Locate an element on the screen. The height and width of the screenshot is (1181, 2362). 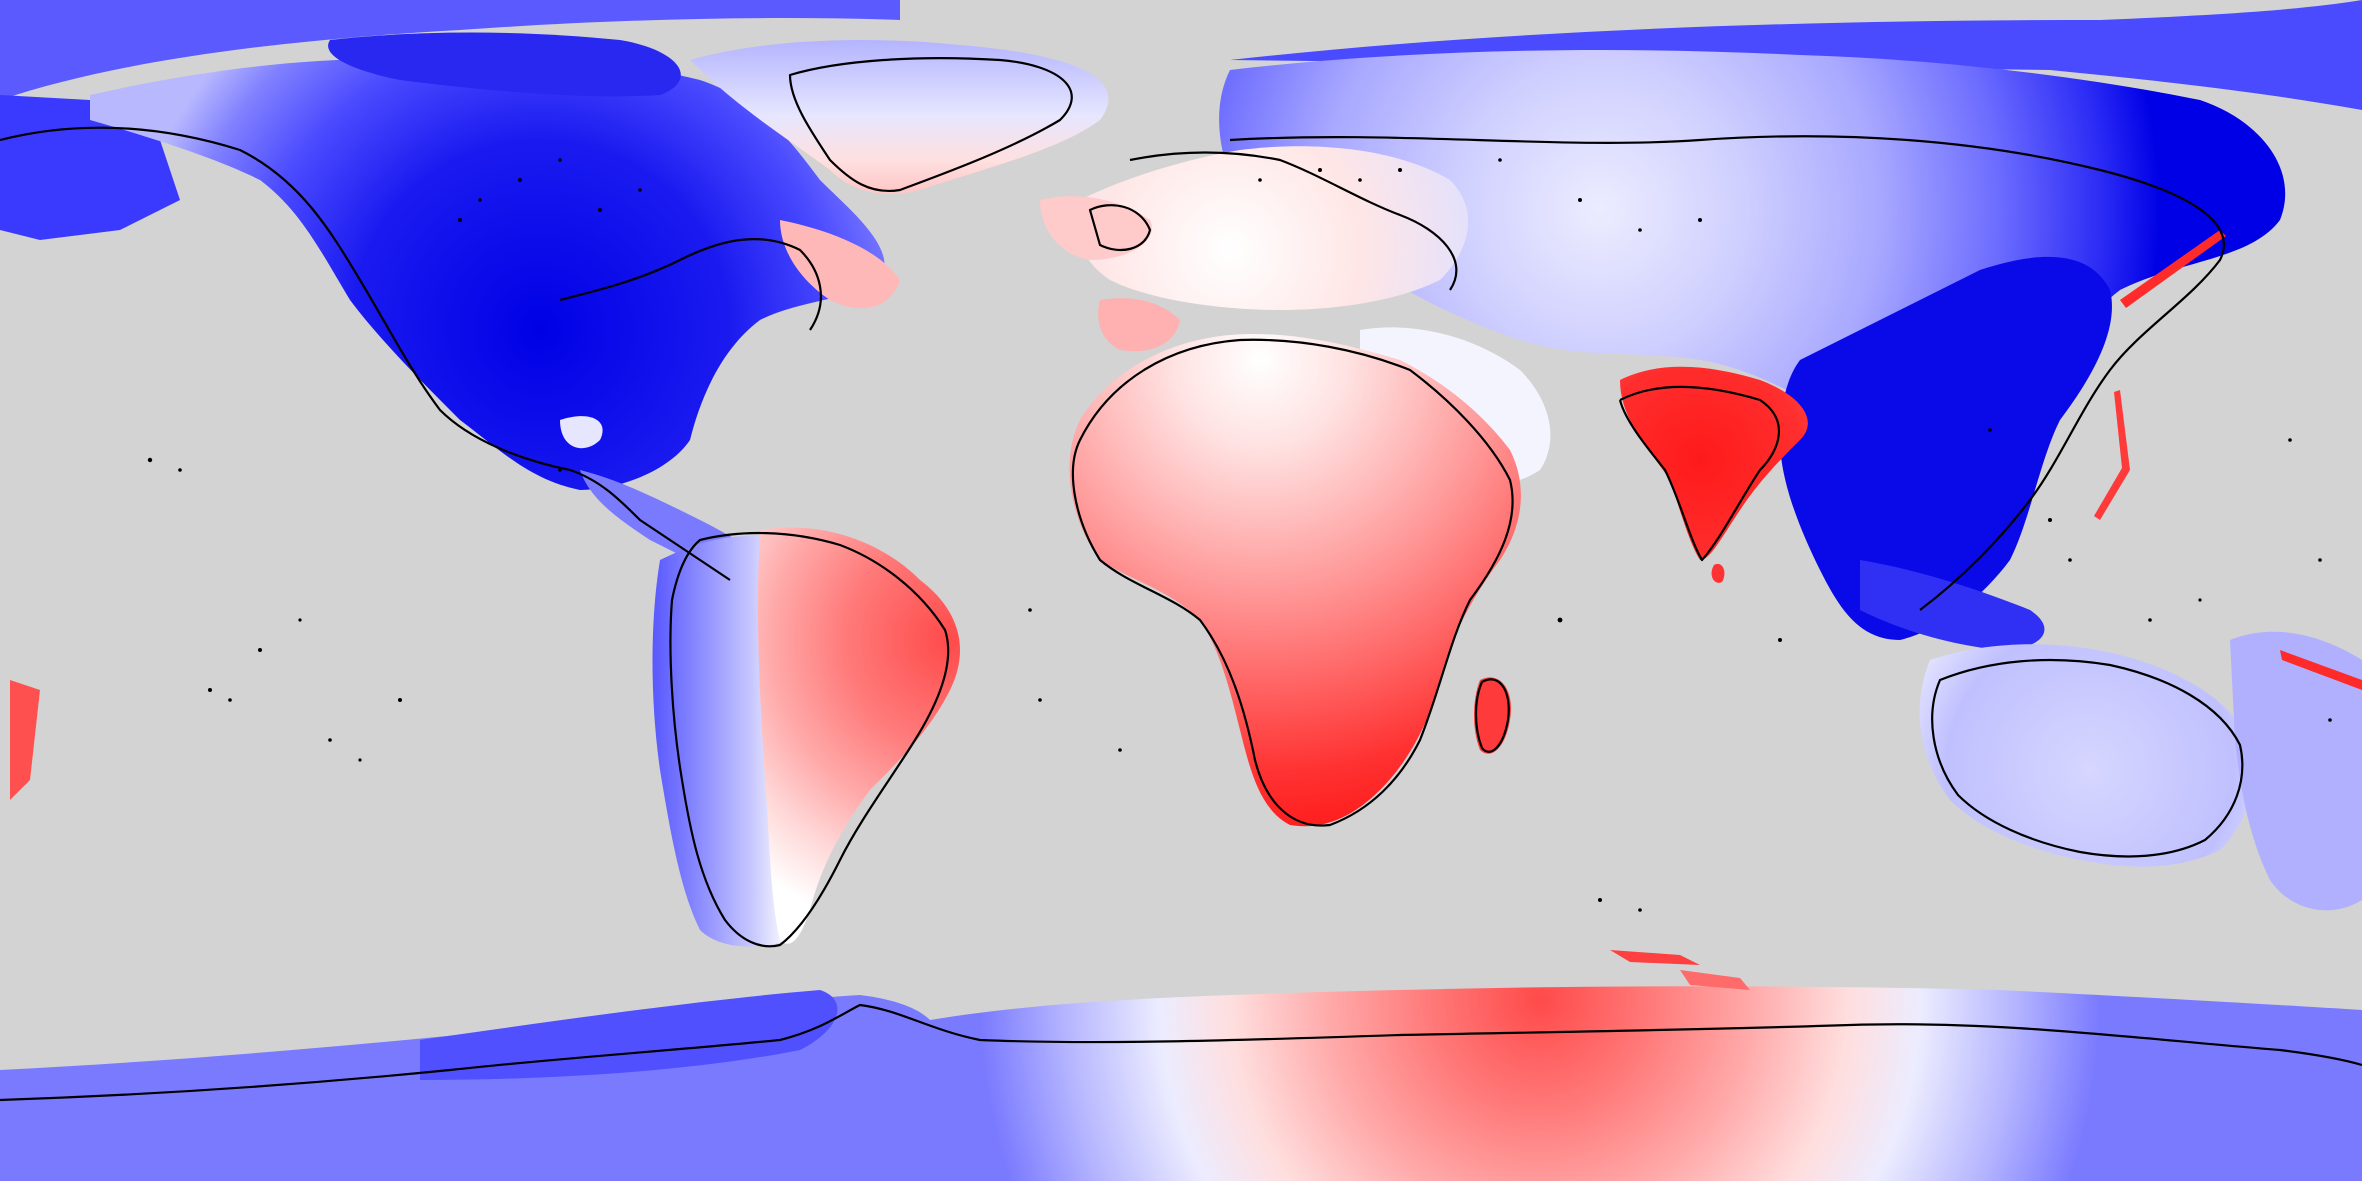
kuril-strip is located at coordinates (2112, 455).